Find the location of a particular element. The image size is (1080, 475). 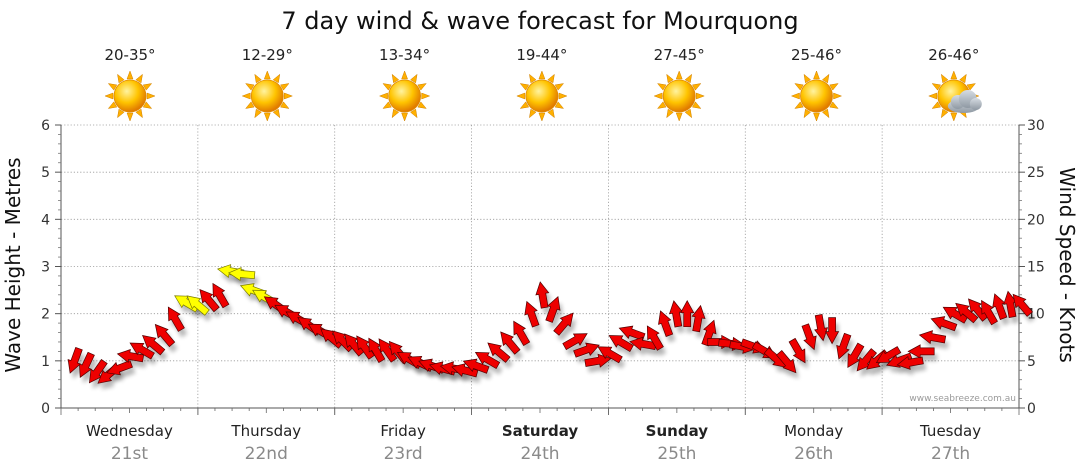

temp-range-label: 12-29° is located at coordinates (267, 55).